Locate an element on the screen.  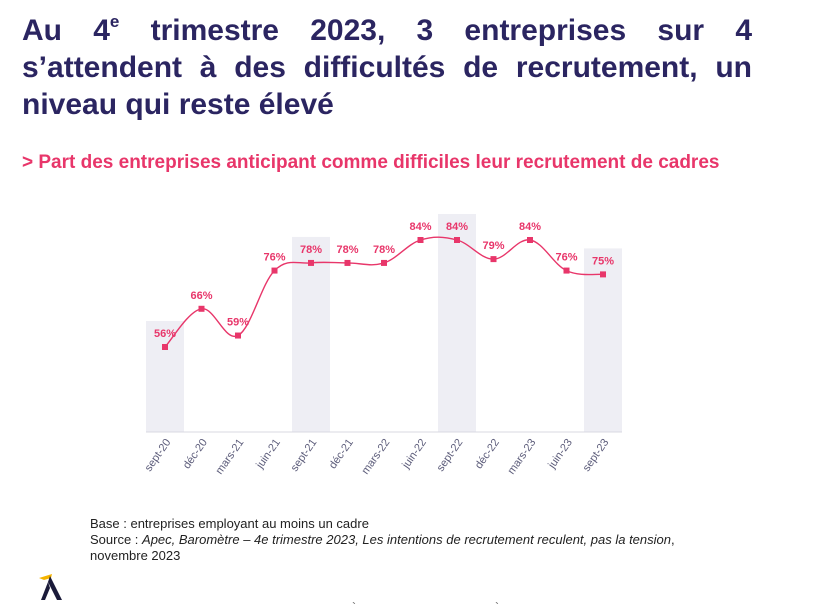
x-tick-label: mars-22 is located at coordinates (375, 457).